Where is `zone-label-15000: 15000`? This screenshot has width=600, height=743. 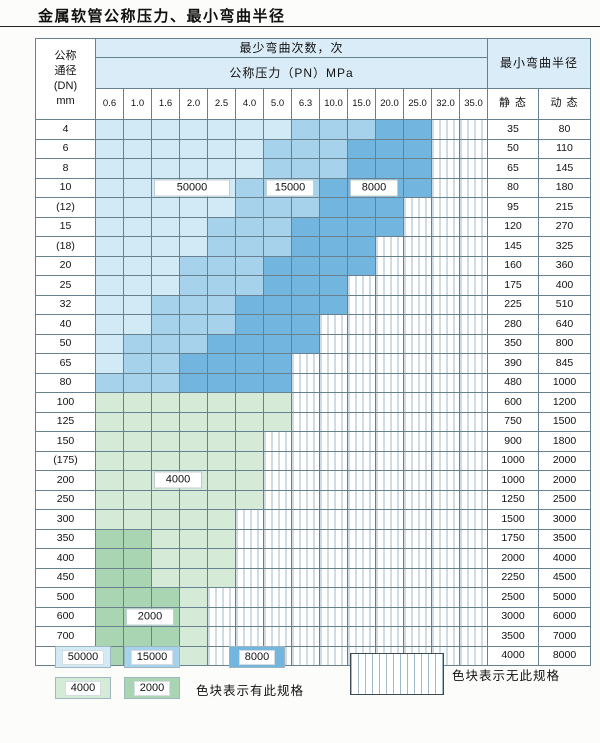
zone-label-15000: 15000 is located at coordinates (290, 188).